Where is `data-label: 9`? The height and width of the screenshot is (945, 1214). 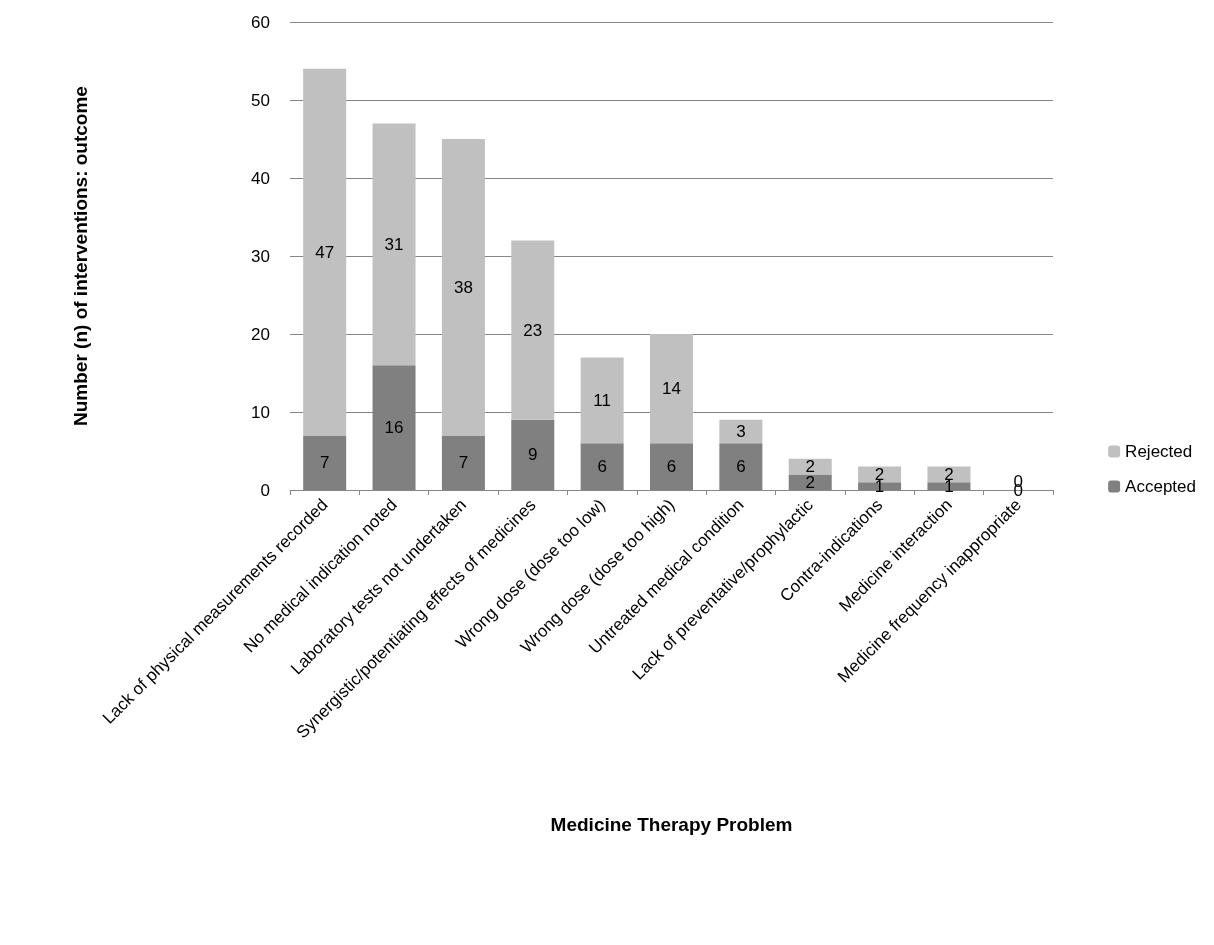
data-label: 9 is located at coordinates (533, 455).